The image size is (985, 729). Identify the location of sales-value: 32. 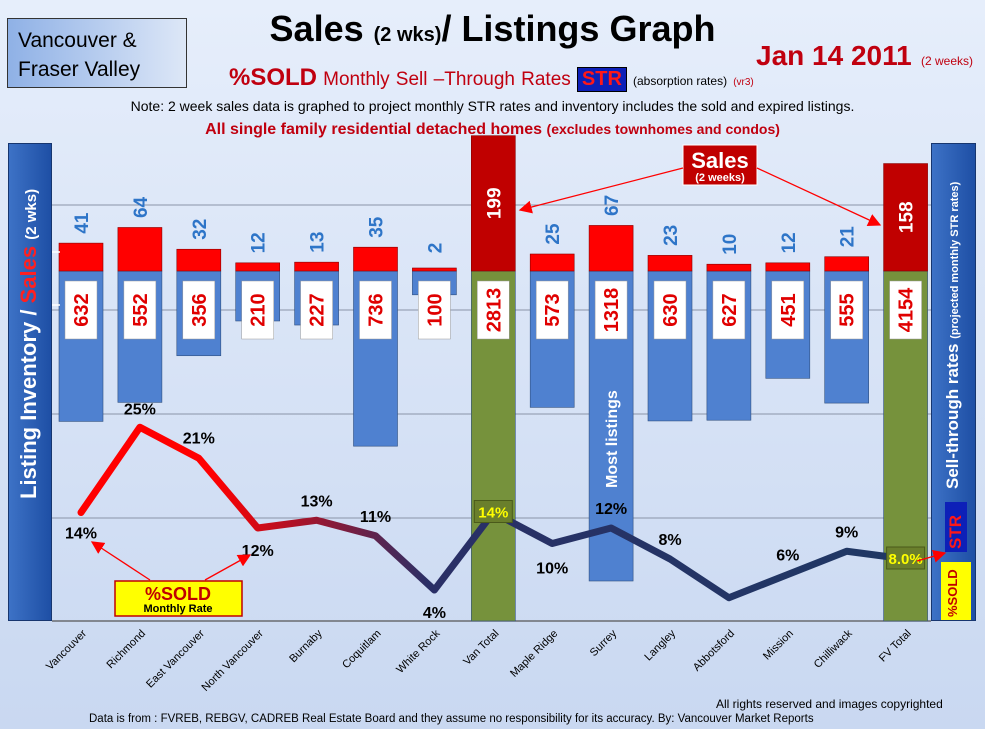
(200, 229).